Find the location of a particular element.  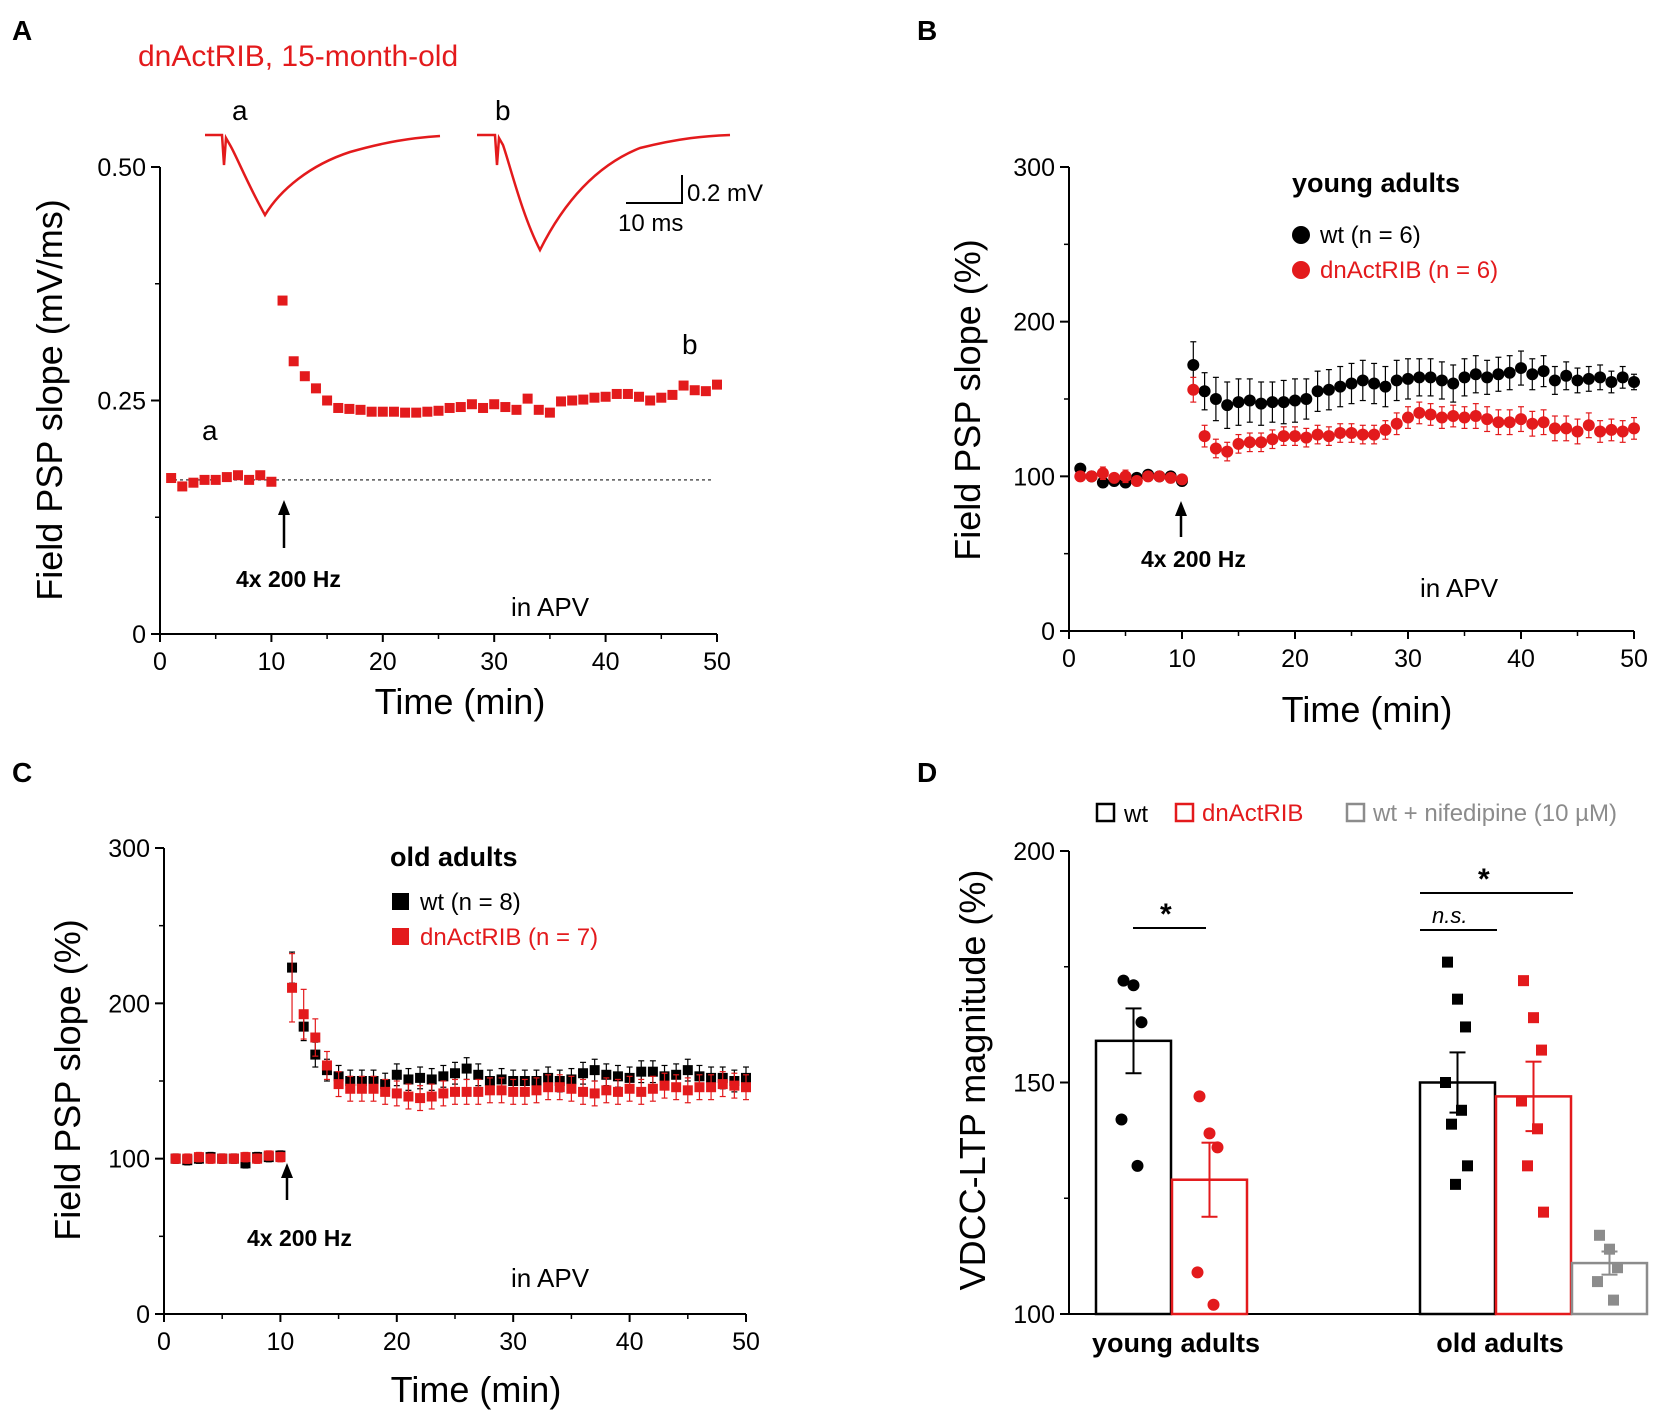

panel-label-c: C is located at coordinates (22, 772).